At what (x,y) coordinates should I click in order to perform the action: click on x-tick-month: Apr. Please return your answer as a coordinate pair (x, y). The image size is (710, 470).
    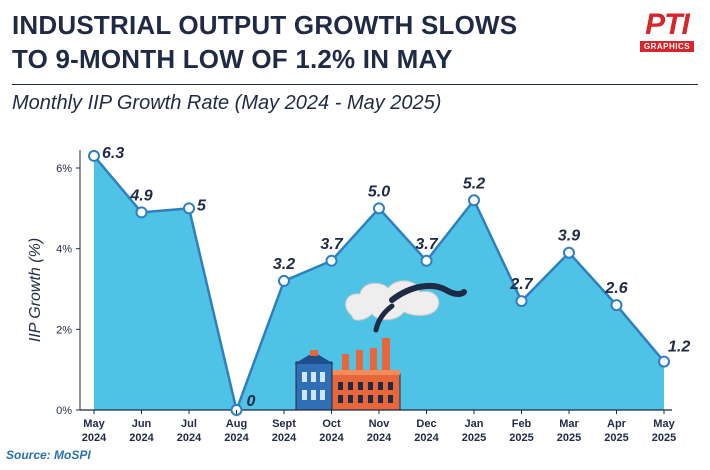
    Looking at the image, I should click on (617, 424).